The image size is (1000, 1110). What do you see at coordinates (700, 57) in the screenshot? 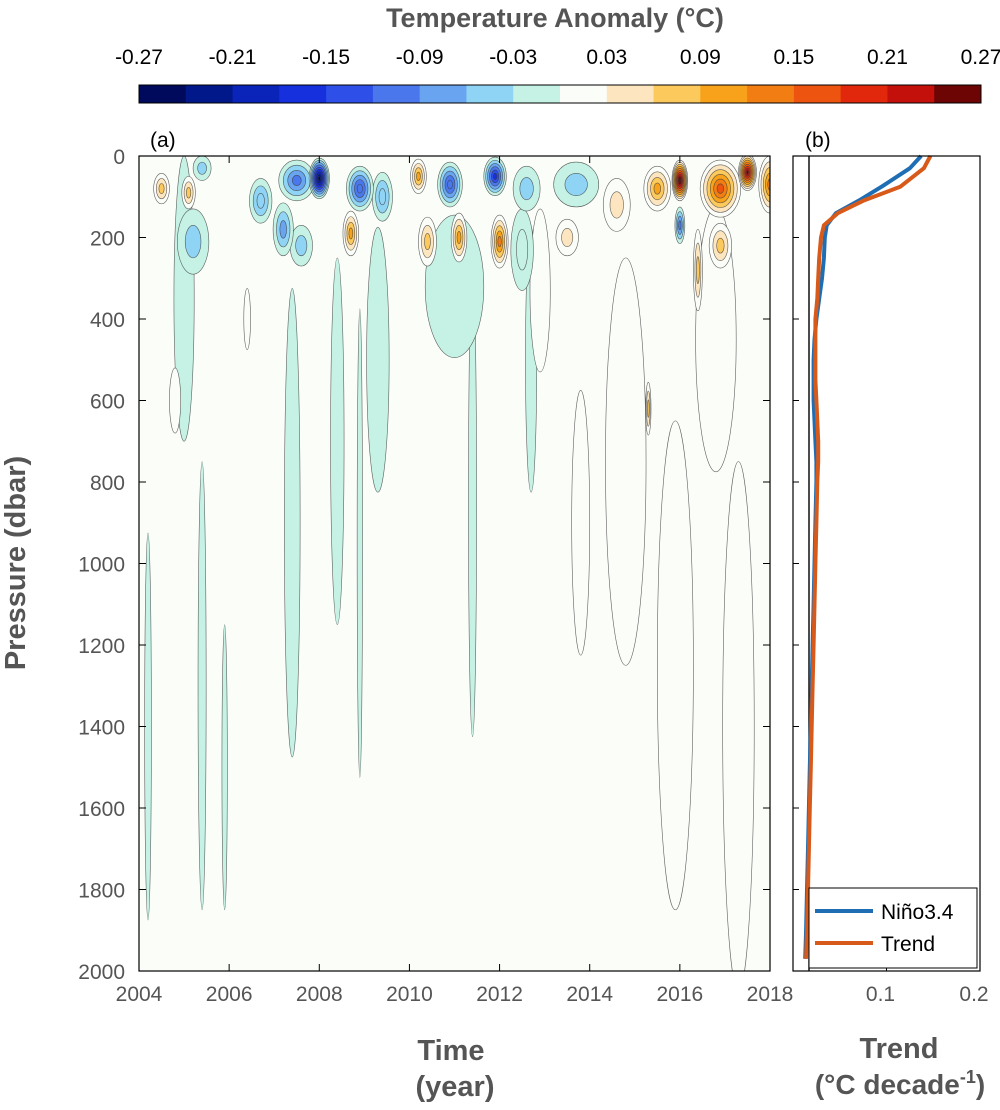
I see `colorbar-tick-label: 0.09` at bounding box center [700, 57].